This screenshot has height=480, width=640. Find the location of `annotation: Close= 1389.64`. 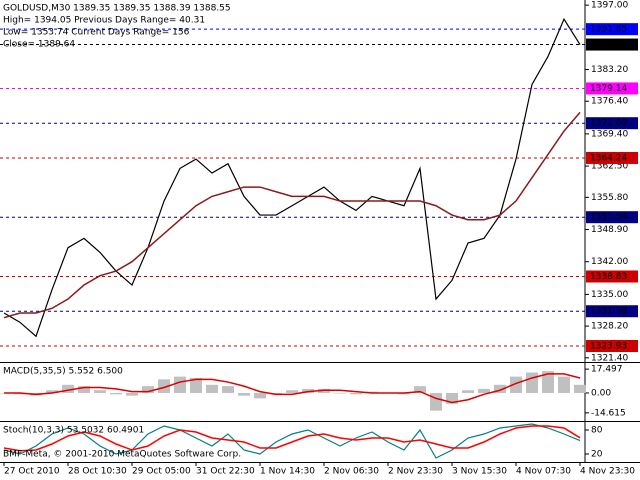

annotation: Close= 1389.64 is located at coordinates (39, 45).